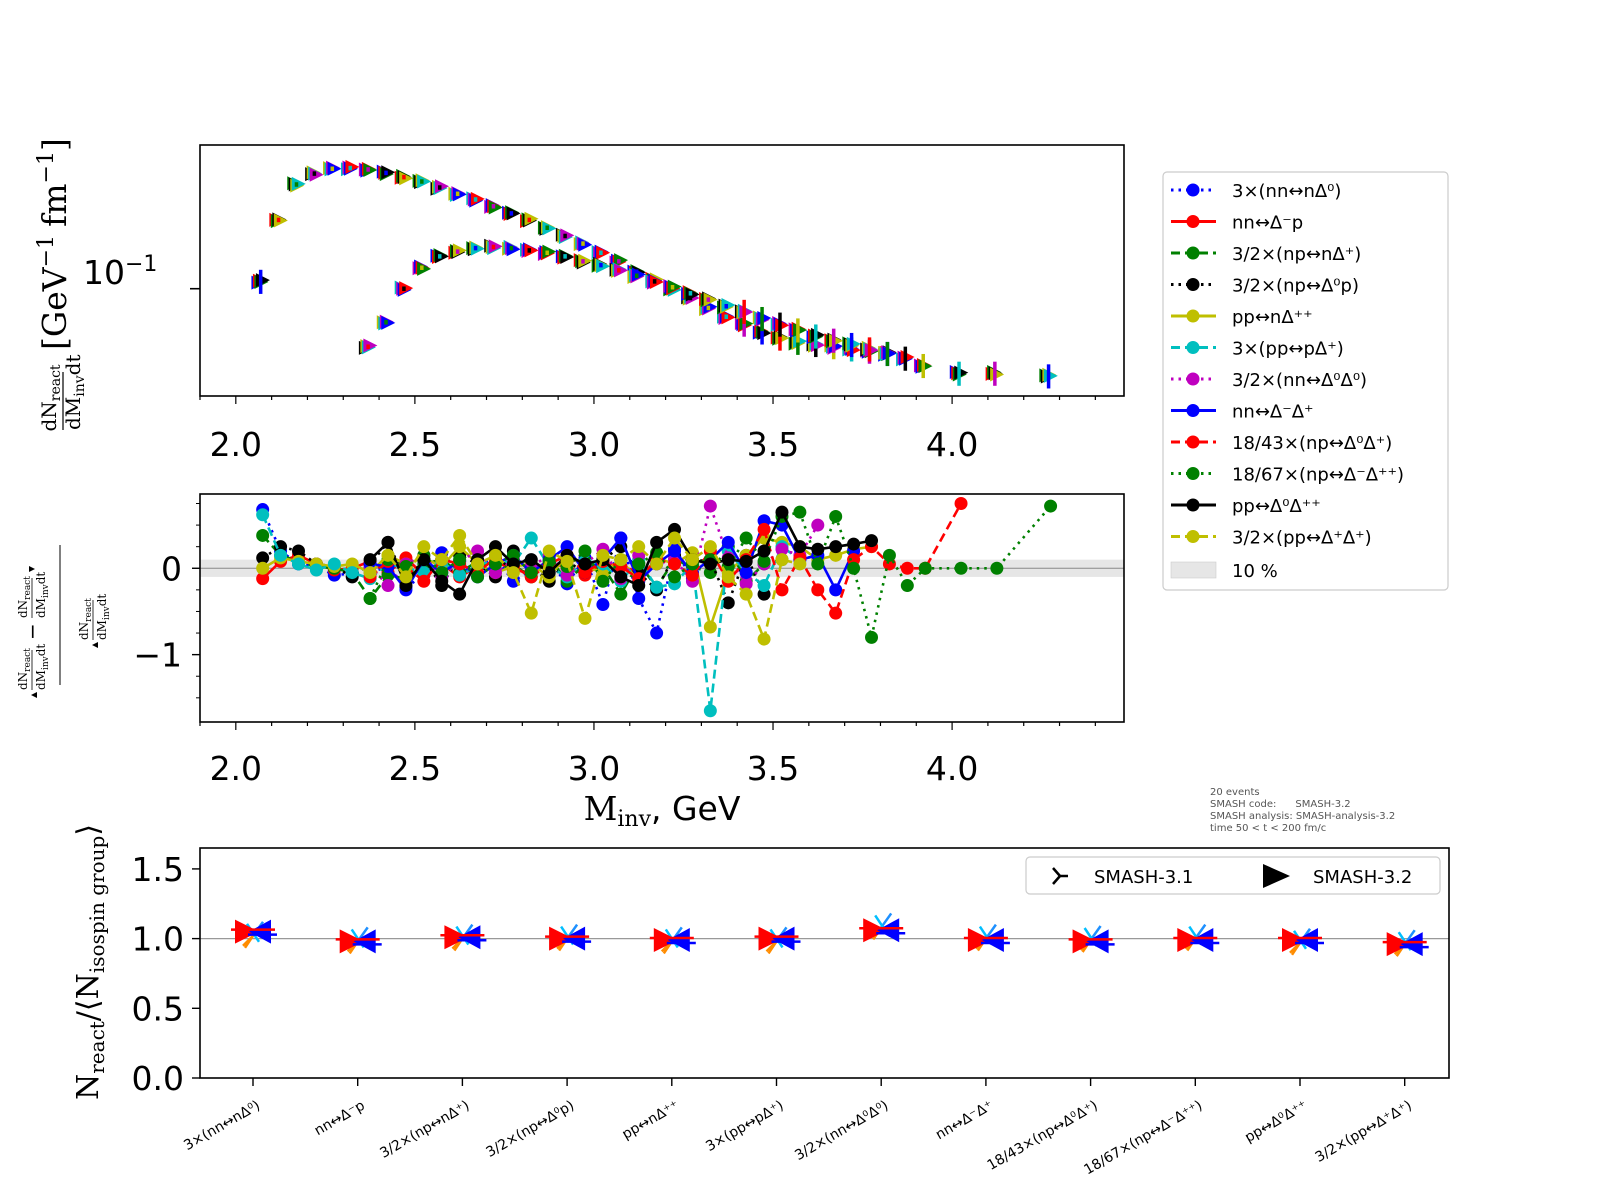  I want to click on x-tick-label: 3/2×(np↔Δ⁰p), so click(531, 1129).